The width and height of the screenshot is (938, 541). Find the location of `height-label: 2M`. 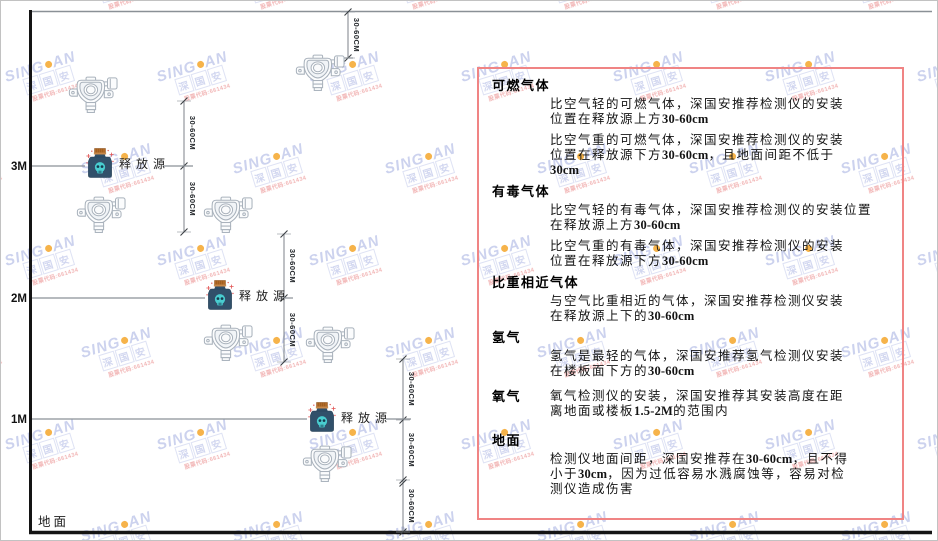

height-label: 2M is located at coordinates (19, 299).